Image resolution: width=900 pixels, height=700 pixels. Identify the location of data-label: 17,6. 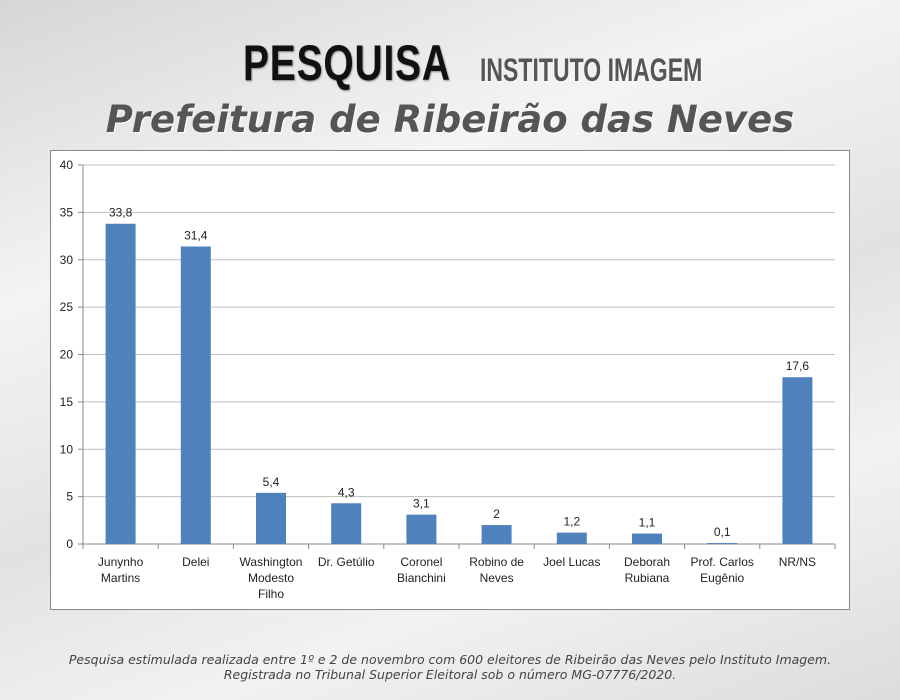
(798, 366).